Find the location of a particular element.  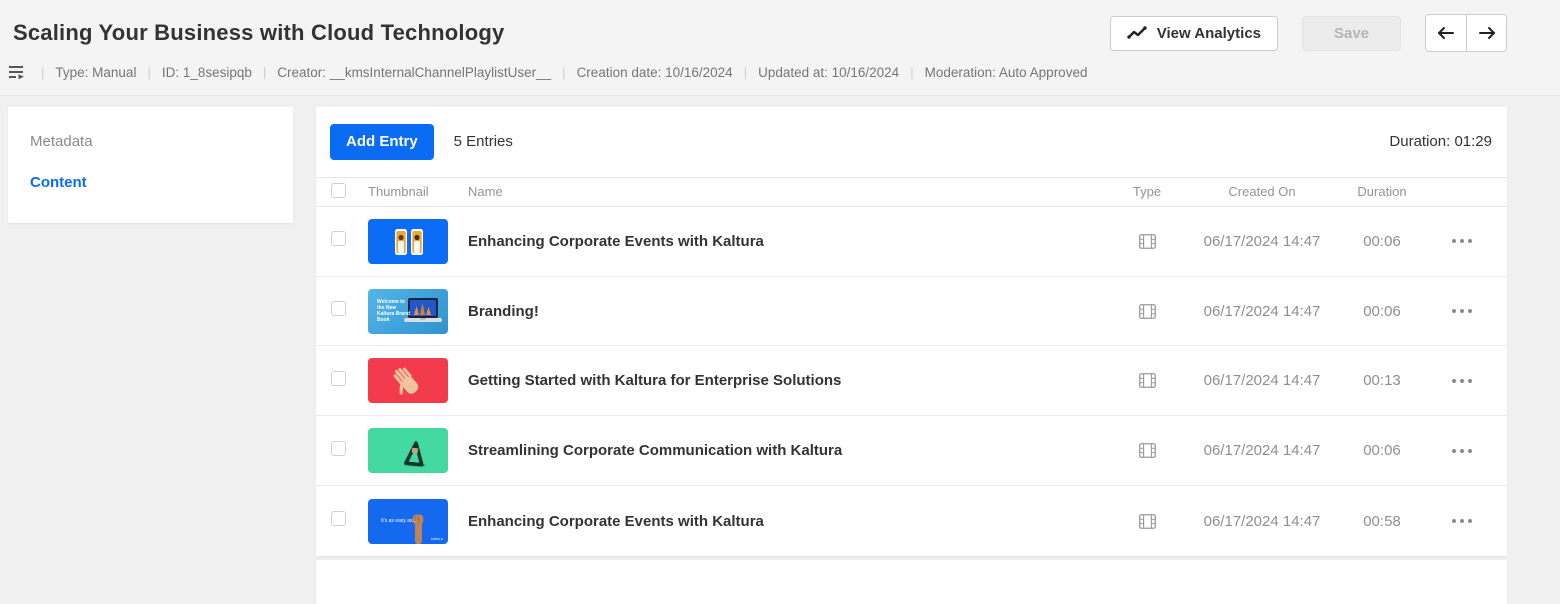

meta-id: ID: 1_8sesipqb is located at coordinates (206, 72).